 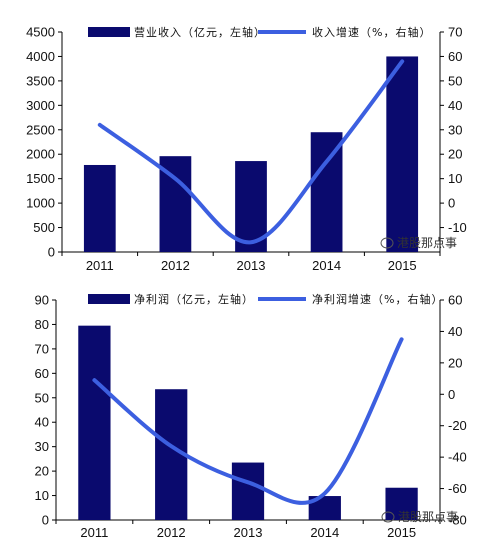 What do you see at coordinates (42, 446) in the screenshot?
I see `left-axis-tick-label: 30` at bounding box center [42, 446].